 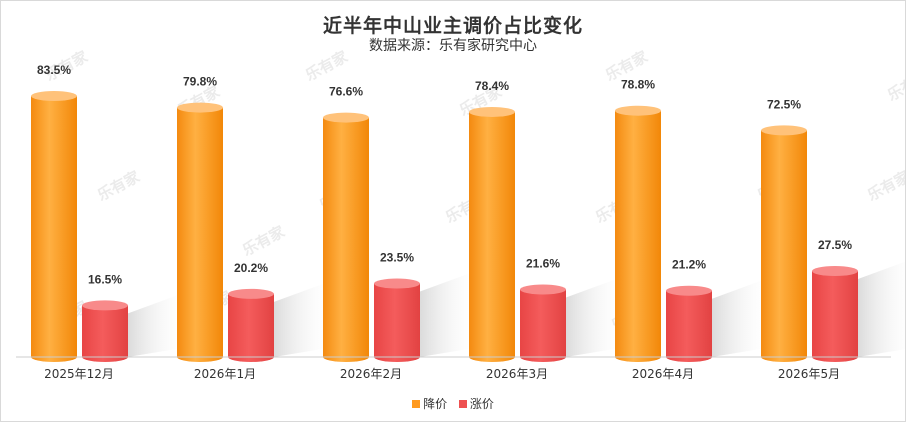 What do you see at coordinates (105, 279) in the screenshot?
I see `data-label: 16.5%` at bounding box center [105, 279].